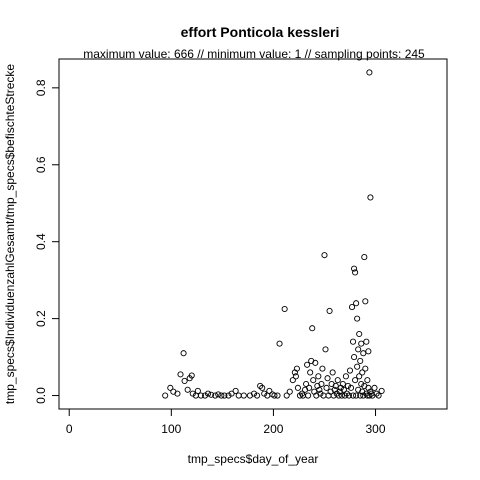 Image resolution: width=480 pixels, height=480 pixels. I want to click on y-tick-label: 0.2, so click(41, 318).